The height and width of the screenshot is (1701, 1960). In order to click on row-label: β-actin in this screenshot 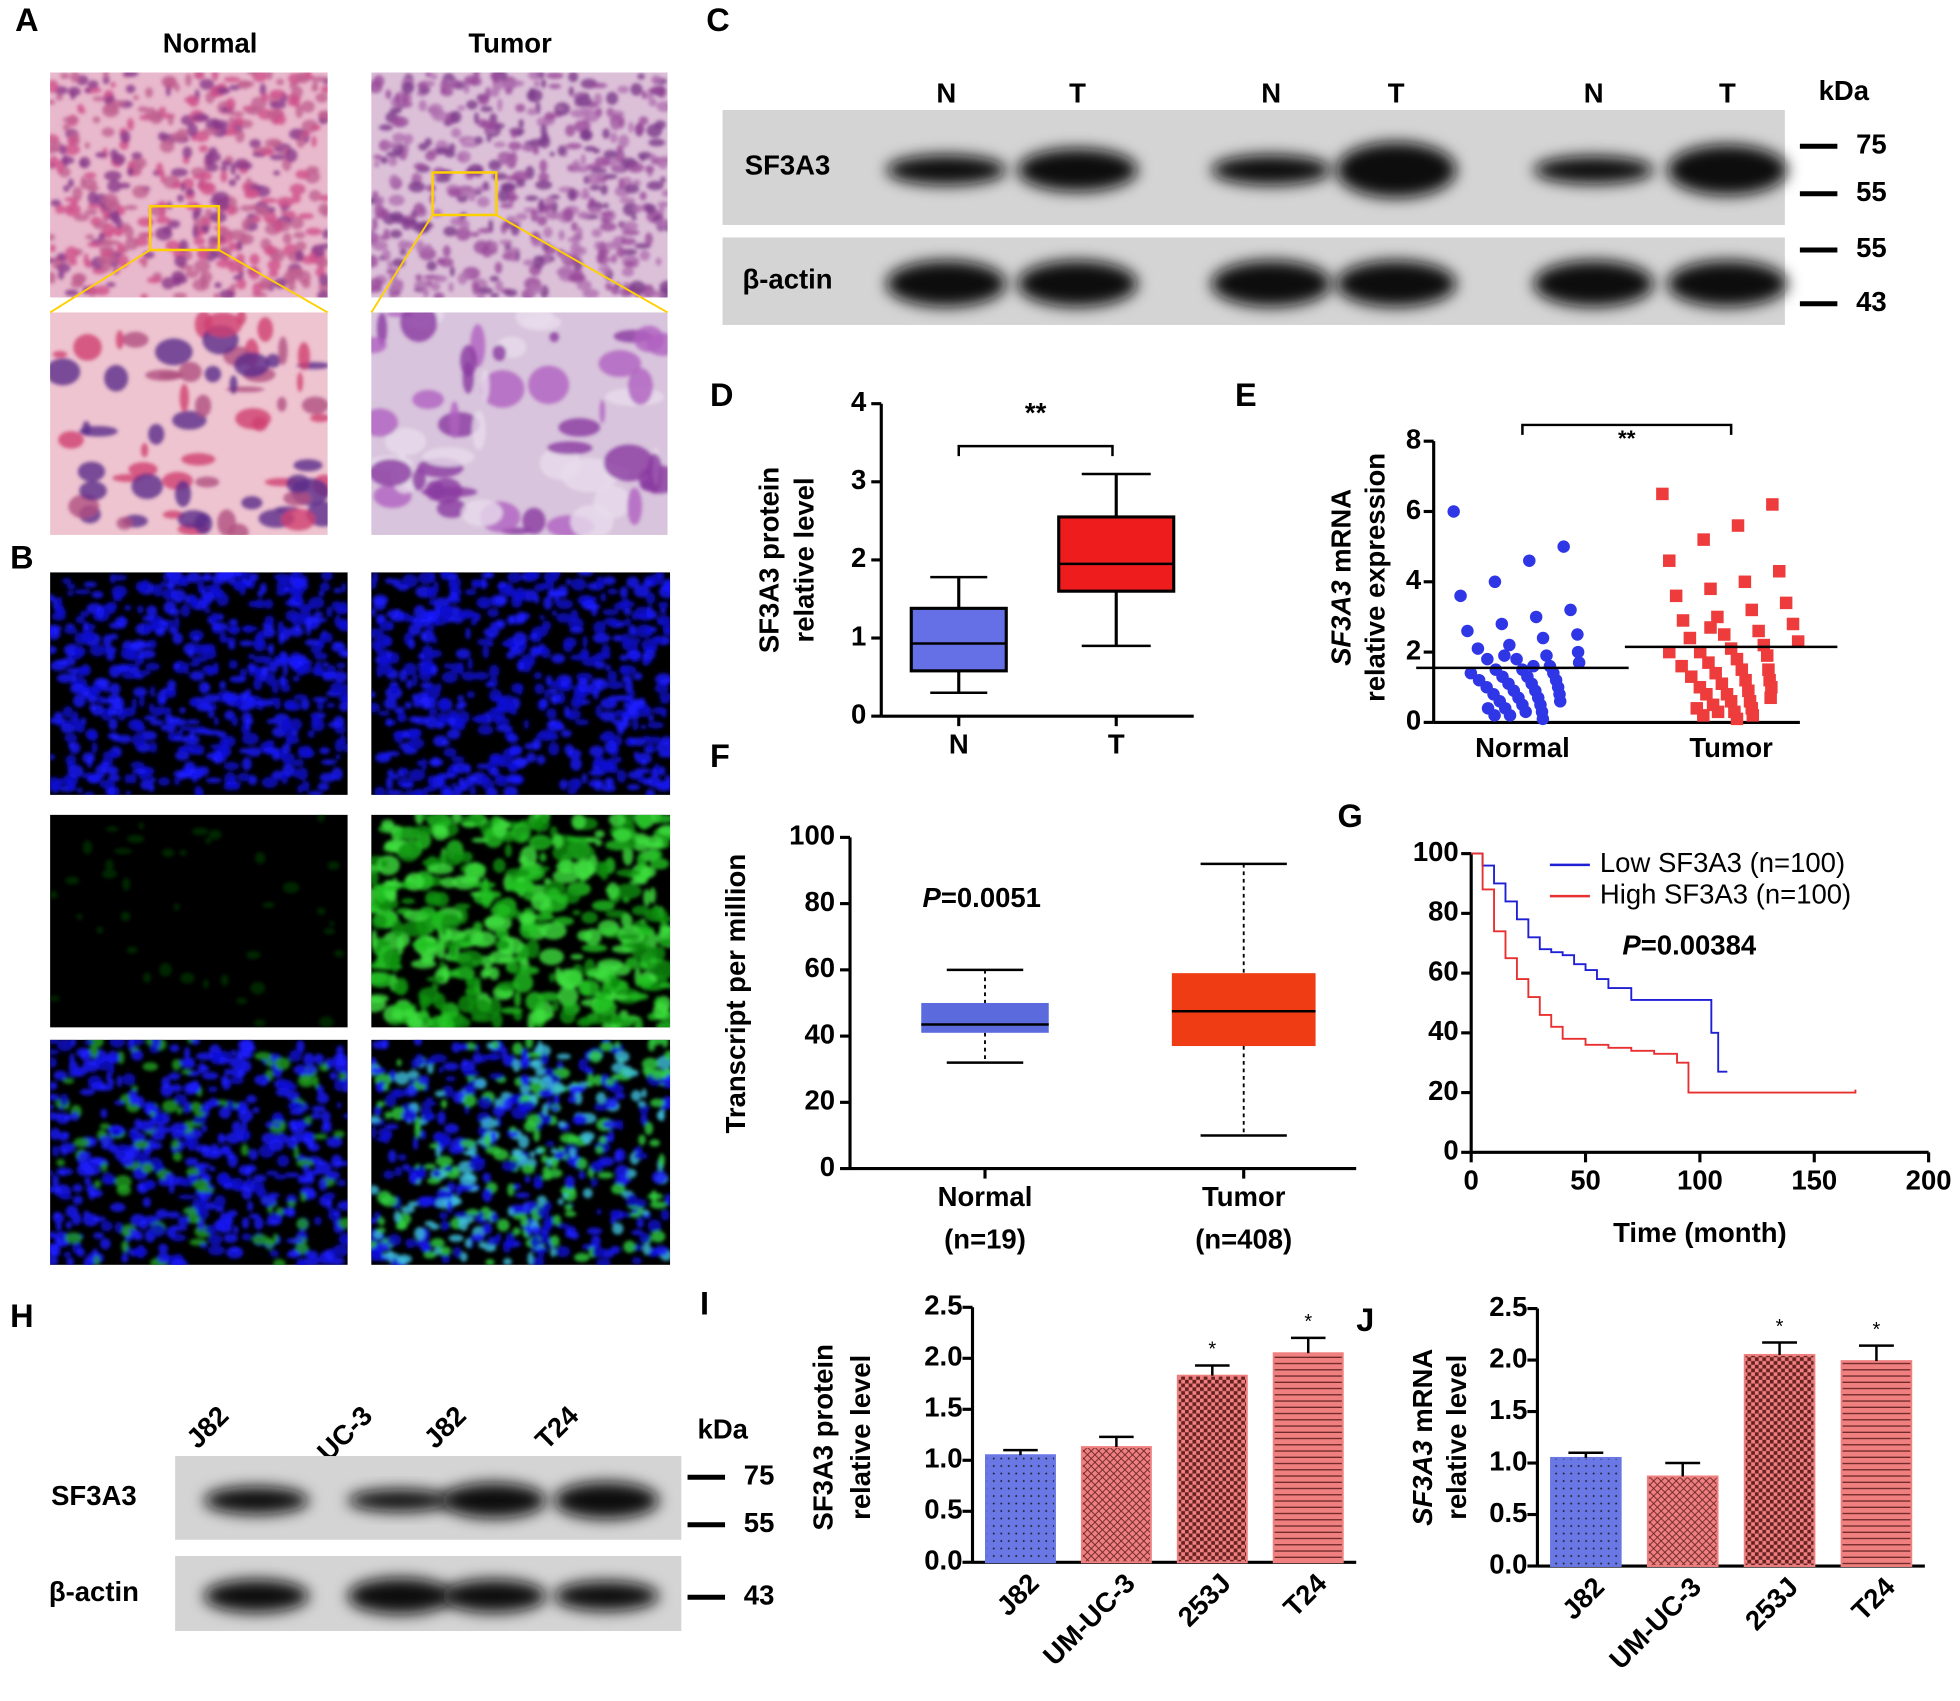, I will do `click(94, 1591)`.